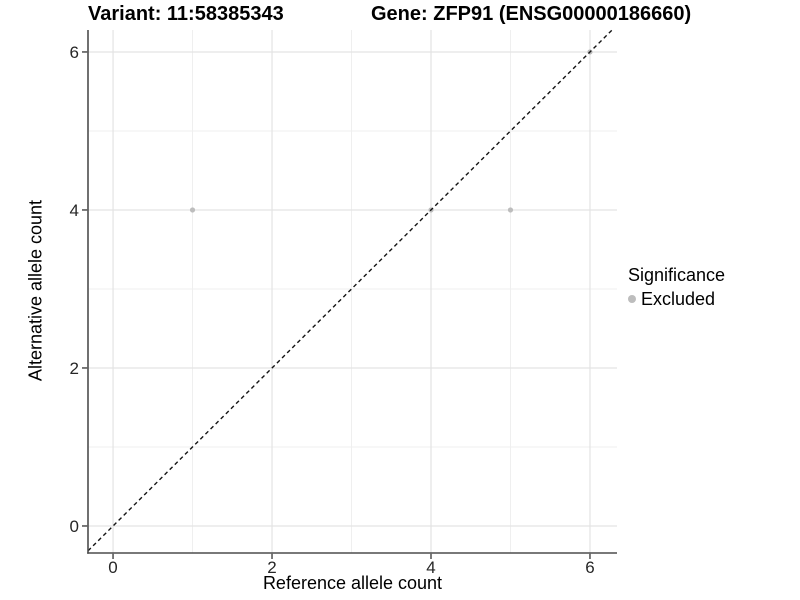 This screenshot has width=800, height=600. What do you see at coordinates (677, 275) in the screenshot?
I see `legend-title: Significance` at bounding box center [677, 275].